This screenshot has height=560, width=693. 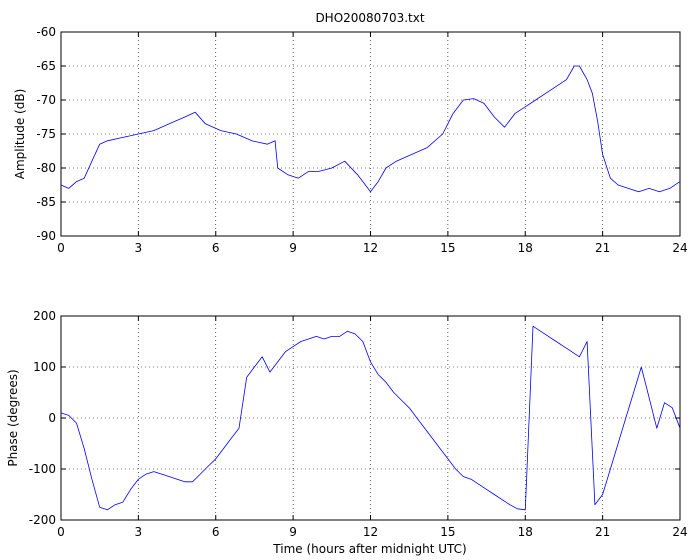 I want to click on phase-y-tick-label: 0, so click(x=52, y=418).